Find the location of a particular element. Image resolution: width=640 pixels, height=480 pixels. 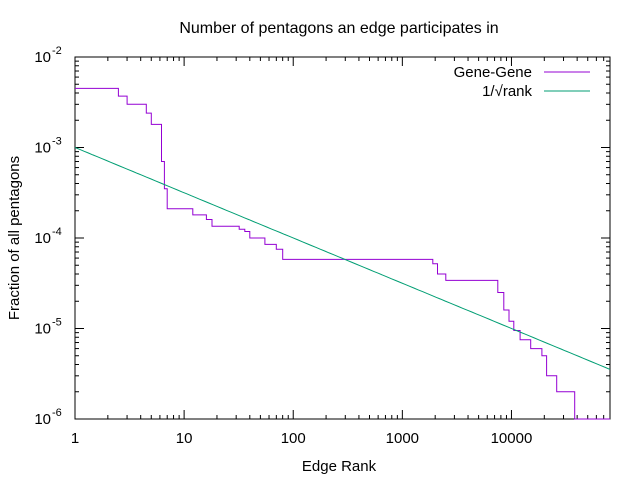

y-tick-exponent: -5 is located at coordinates (57, 323).